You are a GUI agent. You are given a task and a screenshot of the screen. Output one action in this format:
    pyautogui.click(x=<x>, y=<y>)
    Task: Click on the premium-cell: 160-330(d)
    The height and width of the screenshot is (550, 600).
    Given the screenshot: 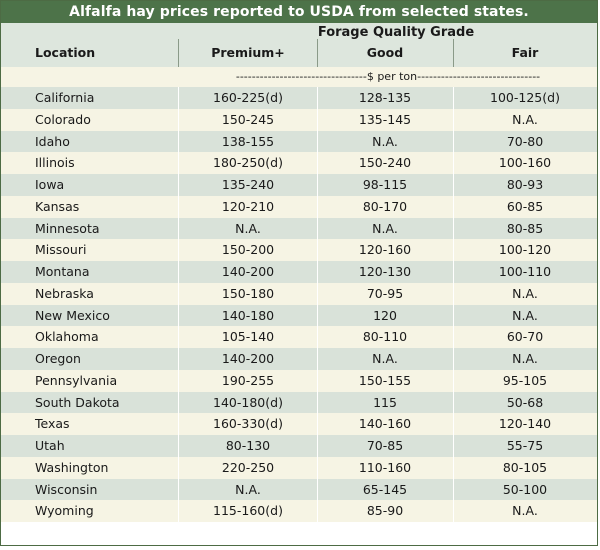 What is the action you would take?
    pyautogui.click(x=248, y=424)
    